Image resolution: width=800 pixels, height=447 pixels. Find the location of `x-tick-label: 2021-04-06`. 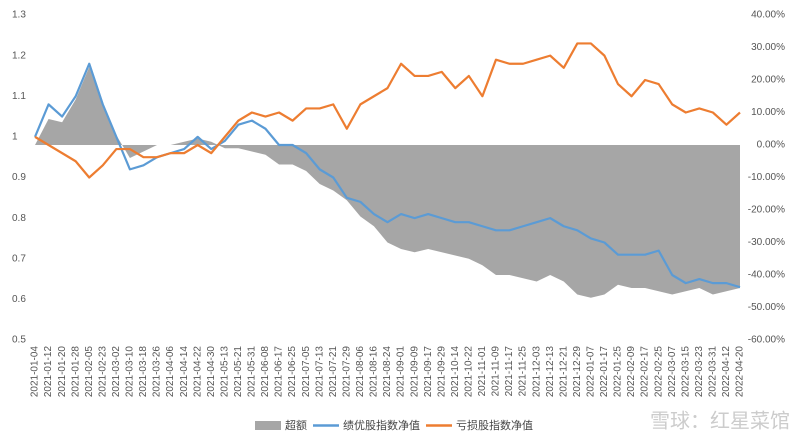

x-tick-label: 2021-04-06 is located at coordinates (170, 372).